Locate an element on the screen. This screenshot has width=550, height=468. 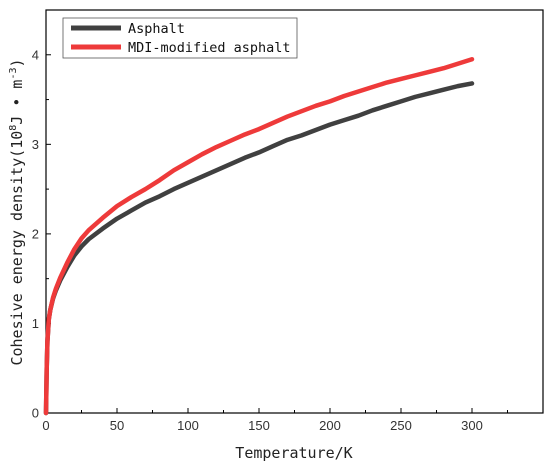
x-tick-label-100: 100 is located at coordinates (188, 425).